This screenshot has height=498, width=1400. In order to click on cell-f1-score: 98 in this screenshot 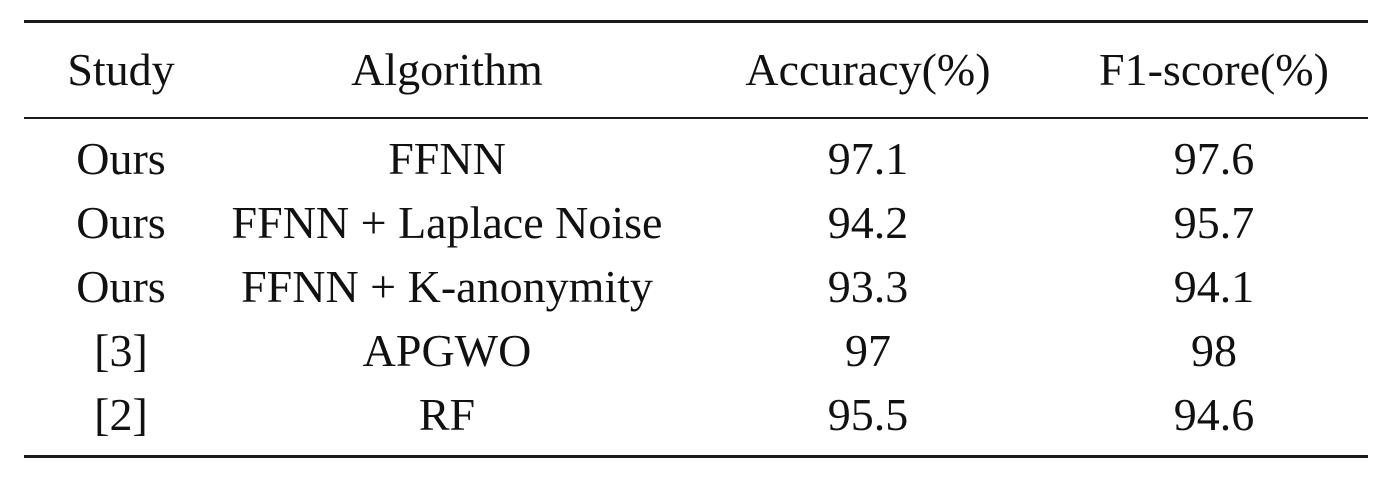, I will do `click(1214, 350)`.